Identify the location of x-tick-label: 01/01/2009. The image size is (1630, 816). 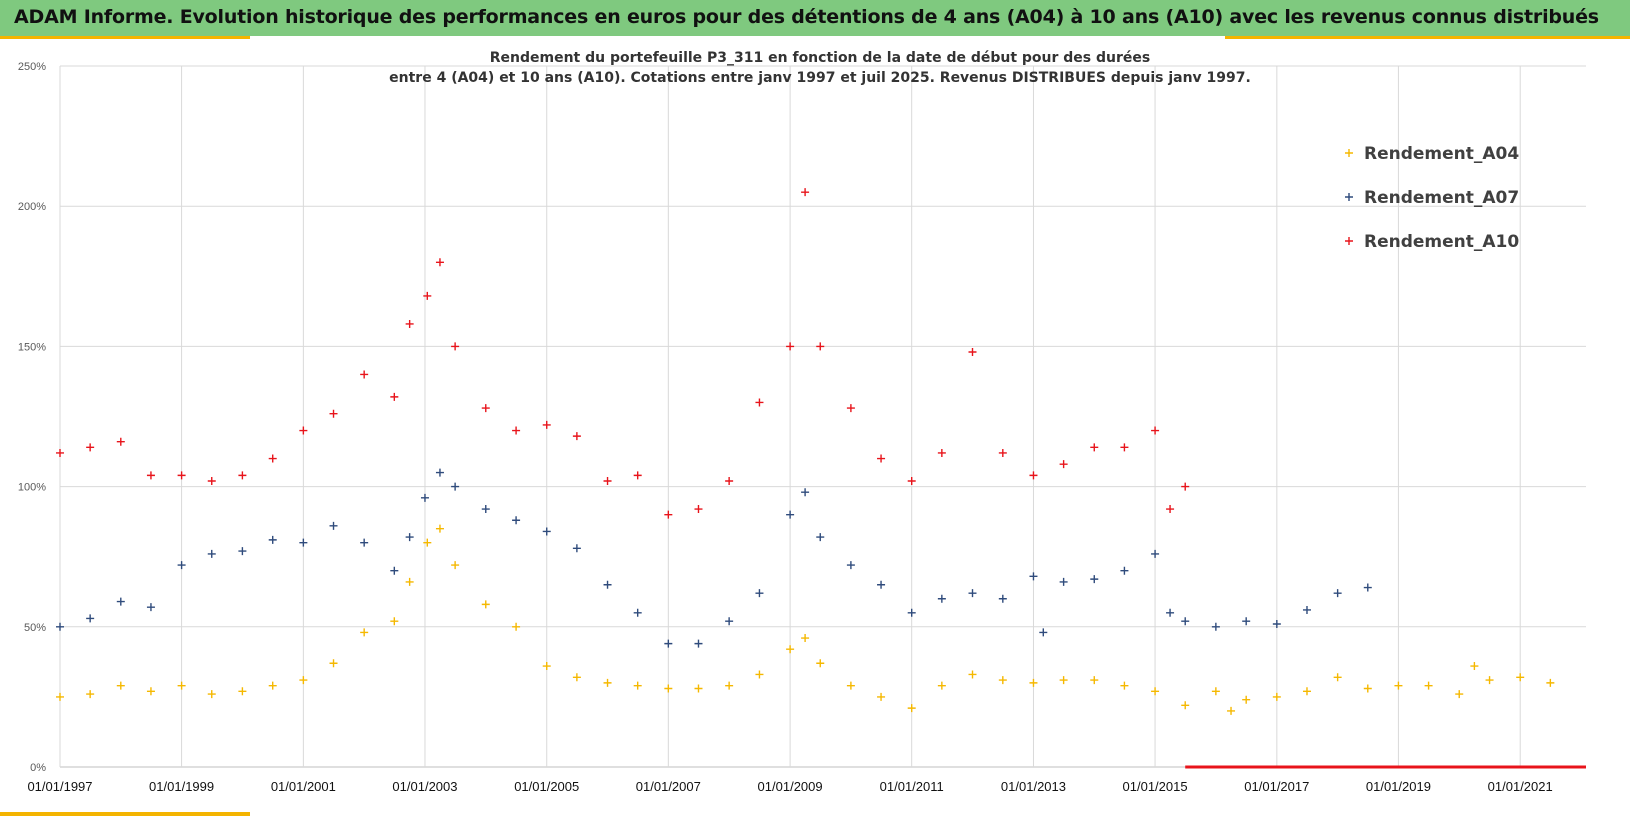
(790, 786).